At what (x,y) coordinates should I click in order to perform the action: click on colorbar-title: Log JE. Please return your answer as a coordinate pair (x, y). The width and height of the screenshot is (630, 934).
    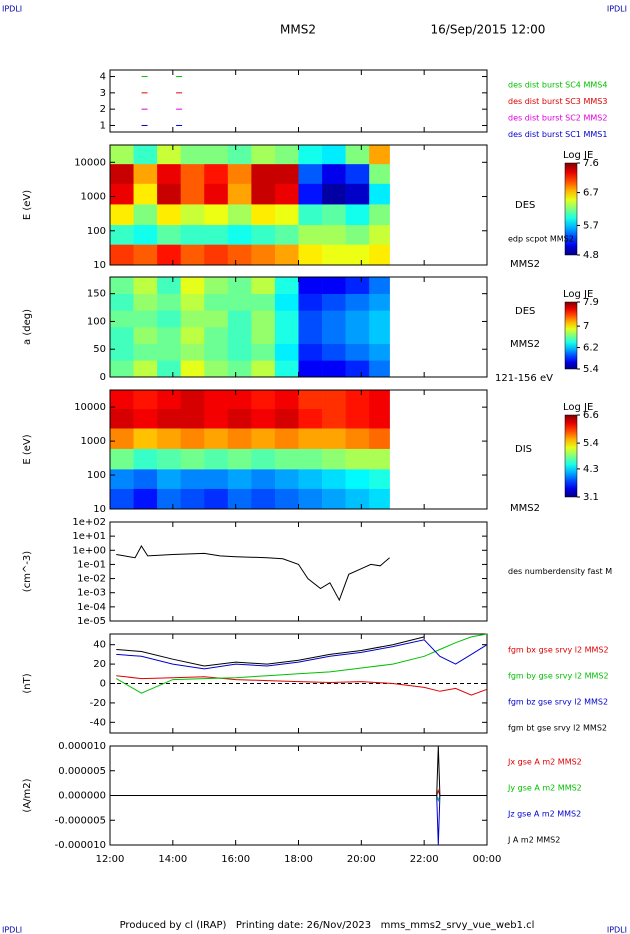
    Looking at the image, I should click on (578, 407).